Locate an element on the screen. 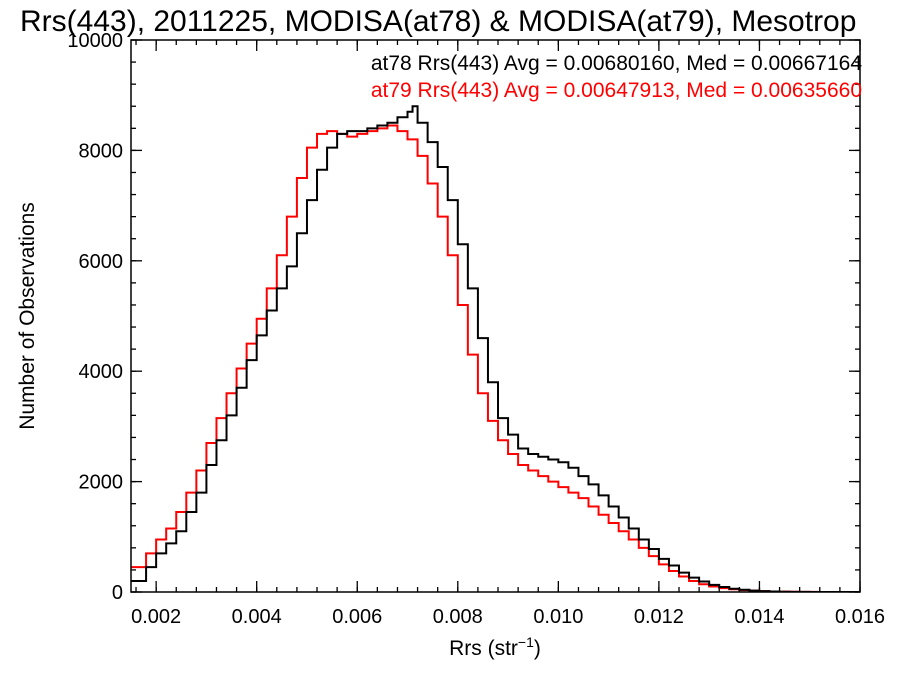 The height and width of the screenshot is (675, 900). y-tick-label: 4000 is located at coordinates (101, 372).